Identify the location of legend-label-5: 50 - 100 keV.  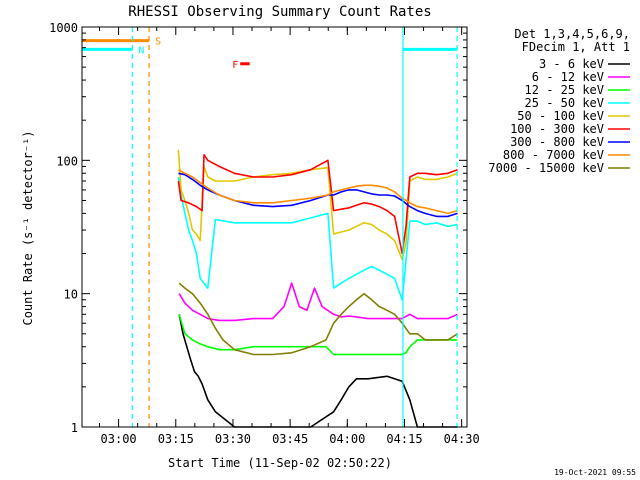
(560, 116).